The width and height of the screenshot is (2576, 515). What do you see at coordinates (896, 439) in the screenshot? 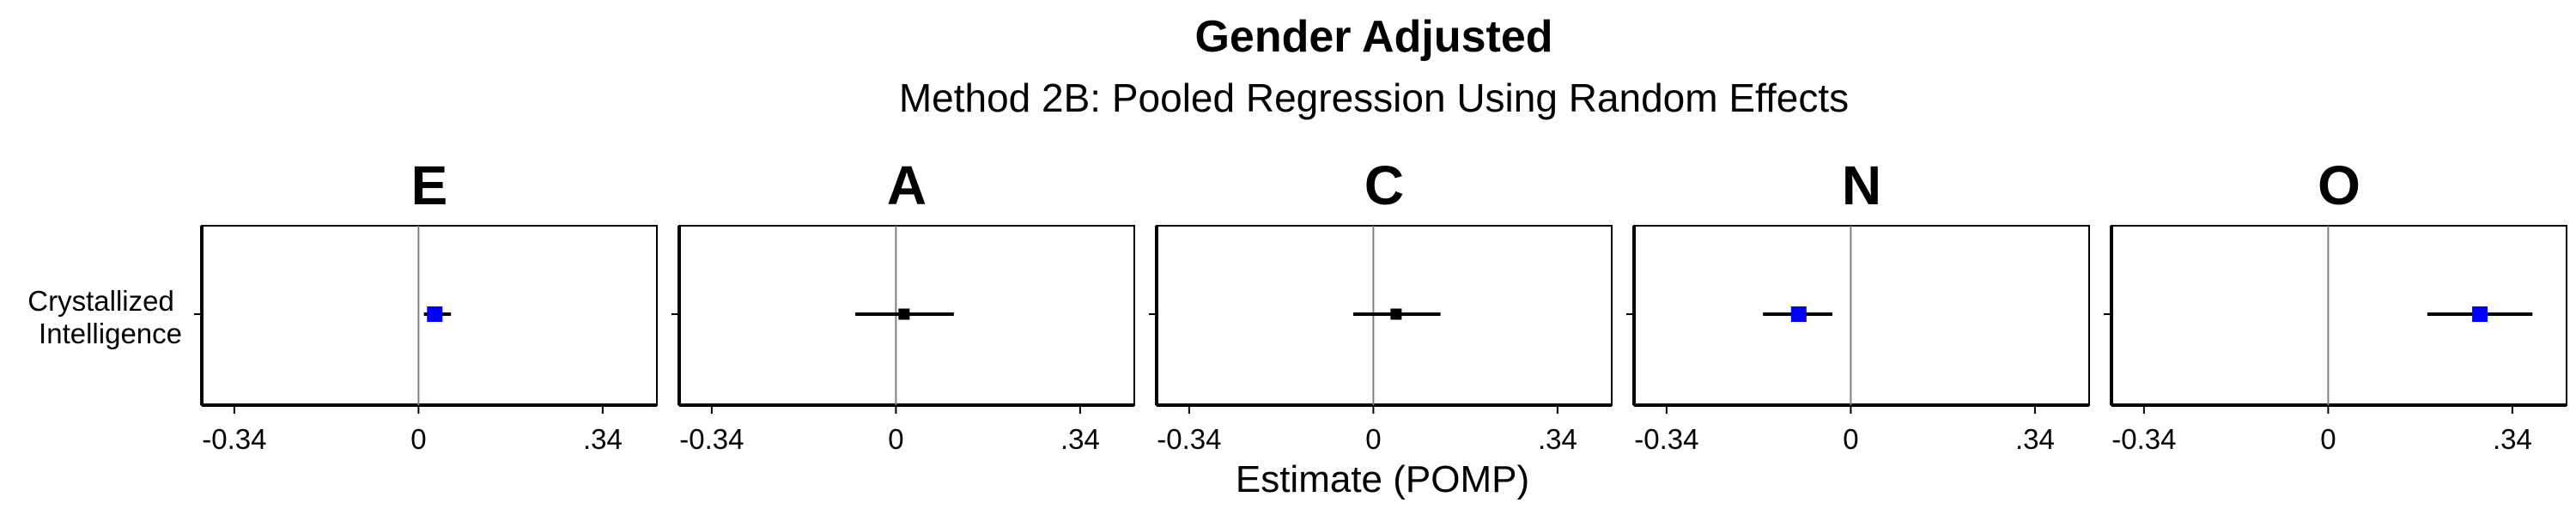
I see `x-tick-label-a-1: 0` at bounding box center [896, 439].